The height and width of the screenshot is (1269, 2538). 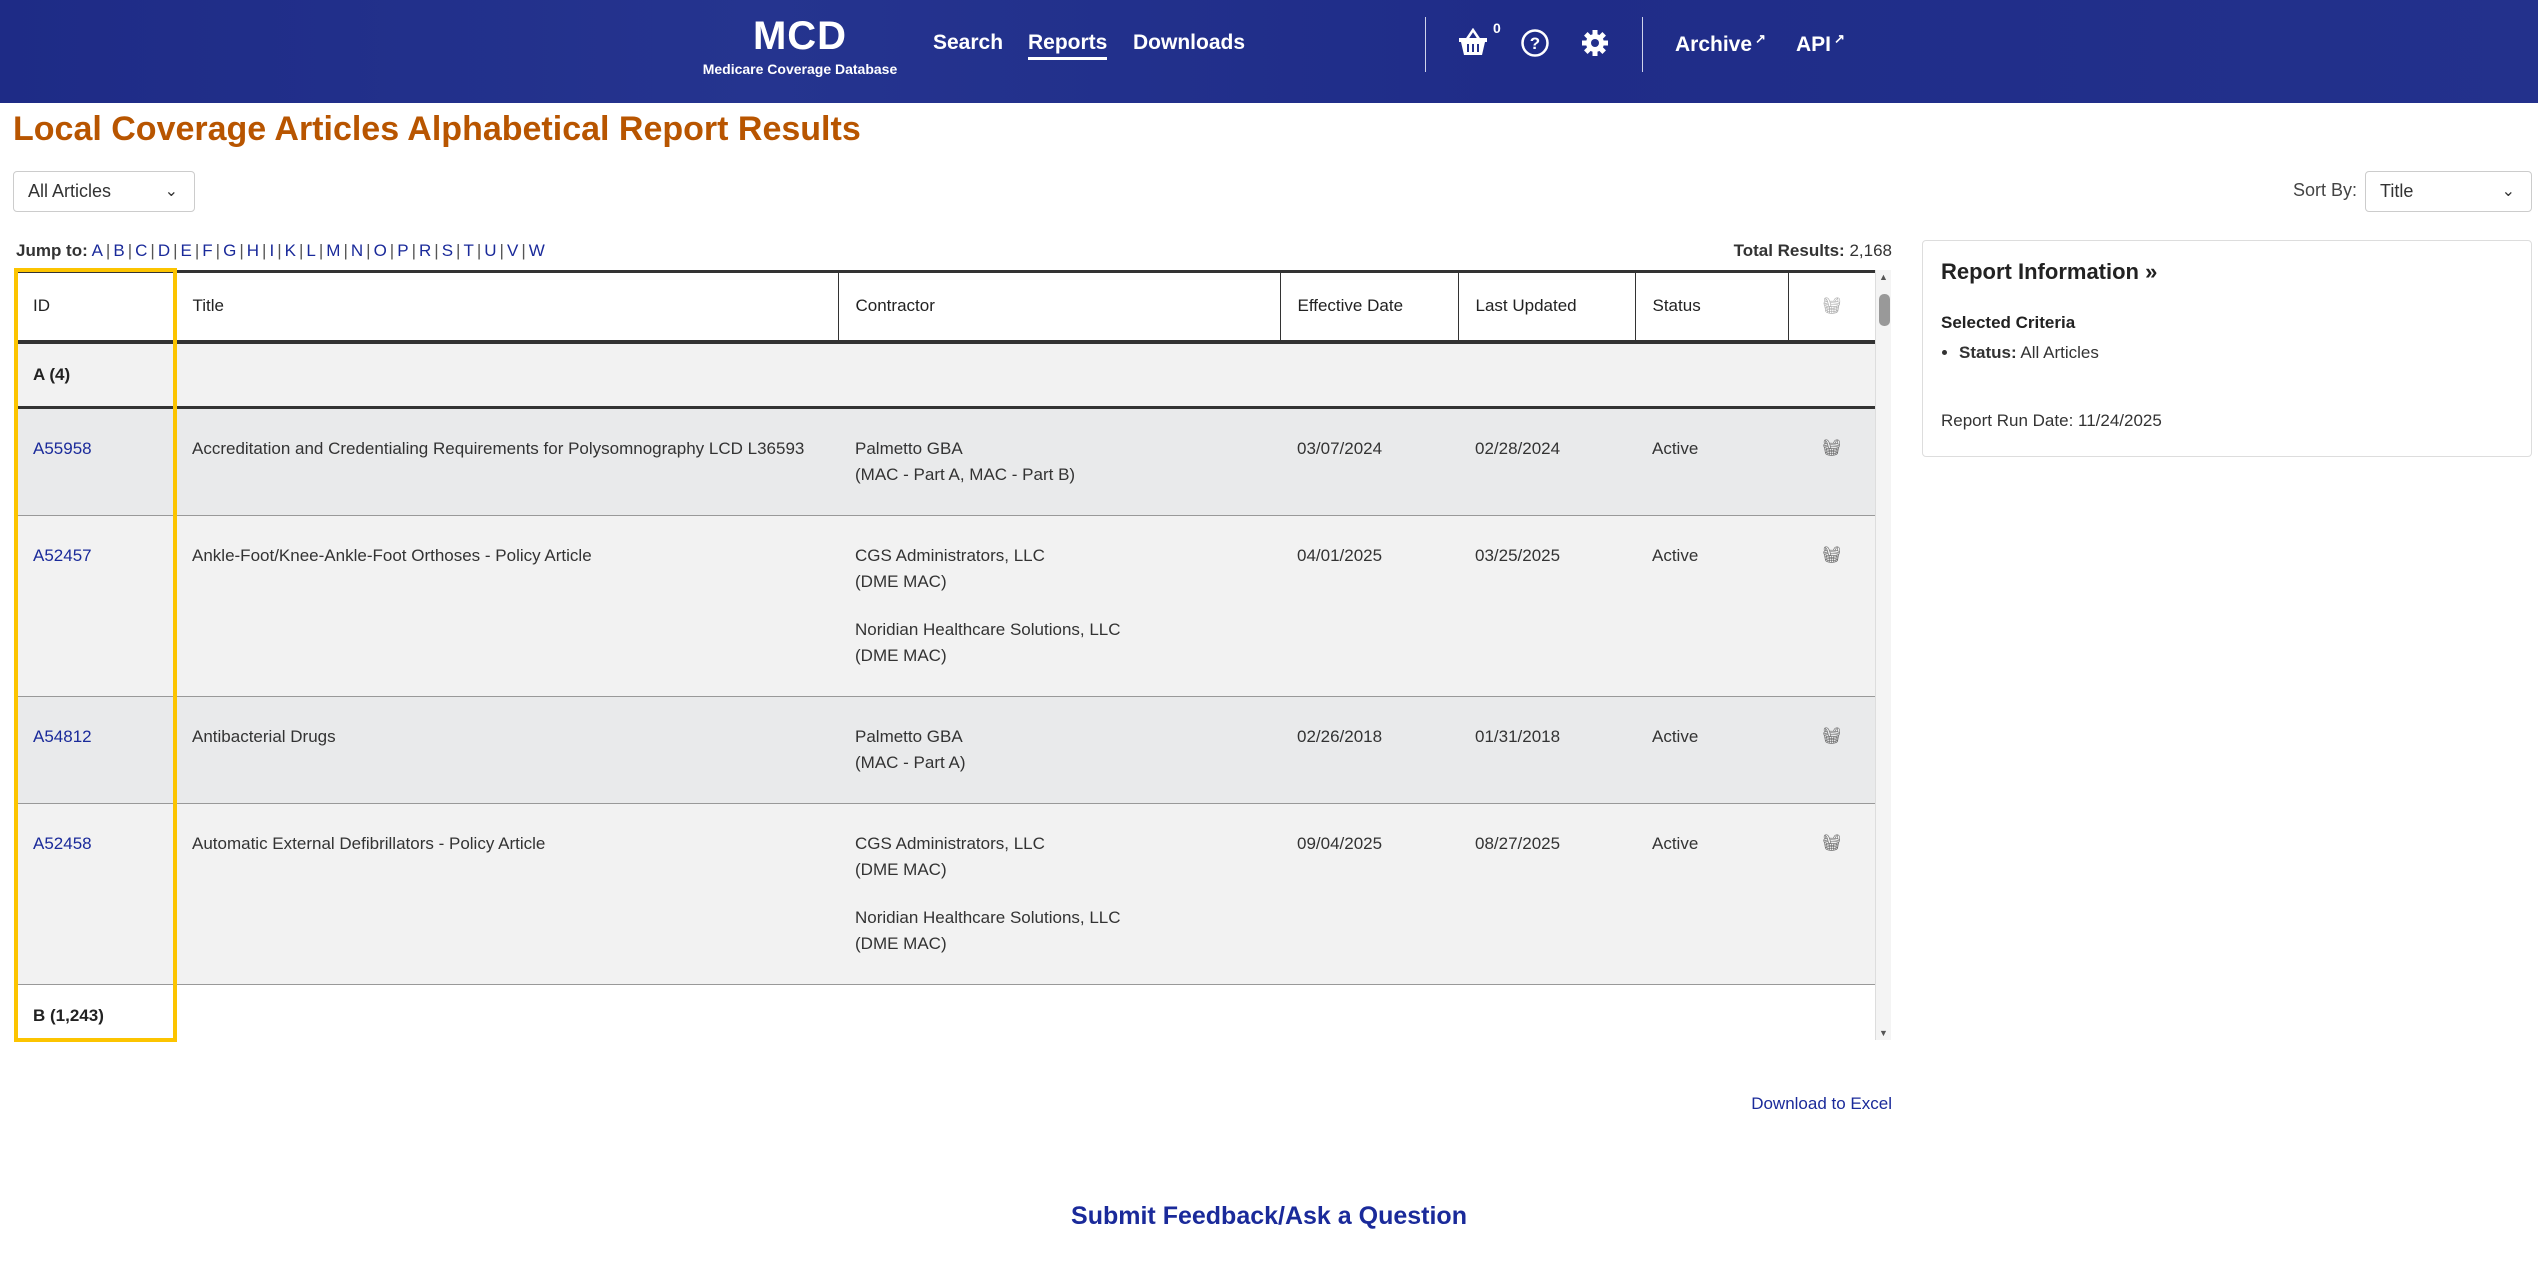 What do you see at coordinates (272, 250) in the screenshot?
I see `jump-letter-i: I` at bounding box center [272, 250].